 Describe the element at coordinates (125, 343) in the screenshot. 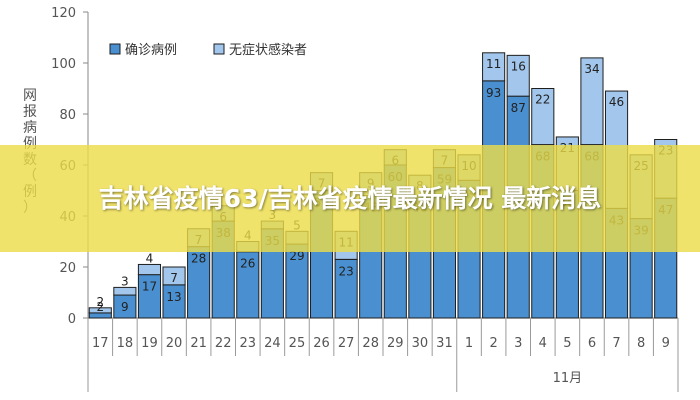

I see `x-tick-label: 18` at that location.